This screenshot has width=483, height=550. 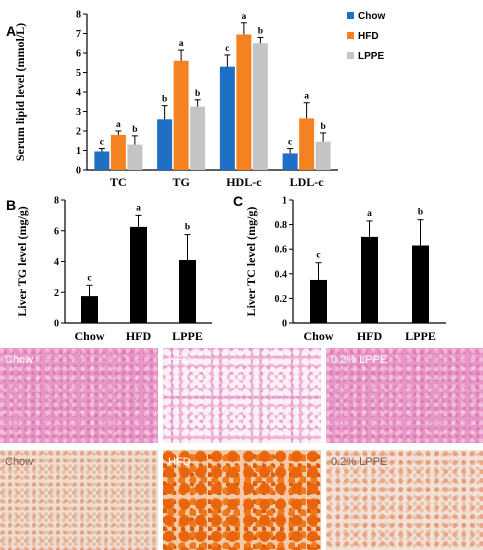 I want to click on micrograph-e-lppe: 0.2% LPPE, so click(x=404, y=500).